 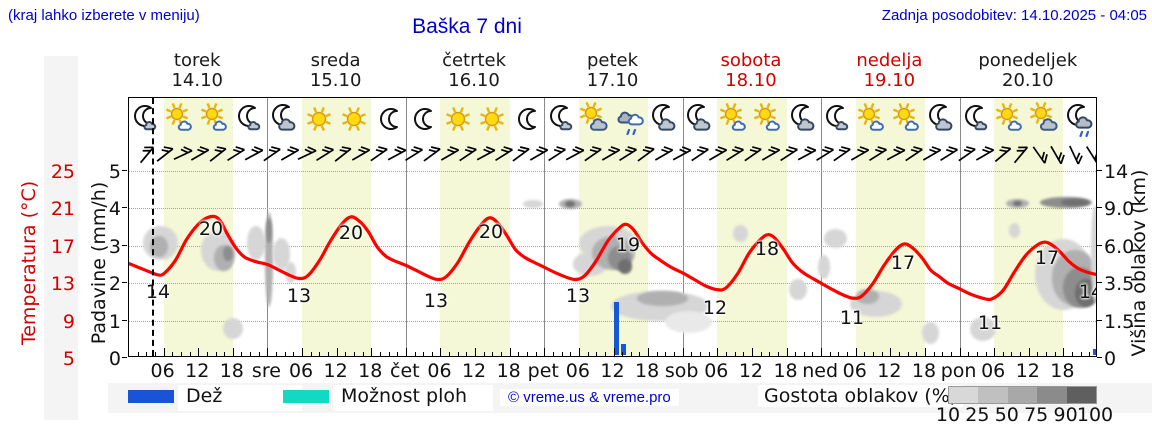 What do you see at coordinates (62, 246) in the screenshot?
I see `temp-tick: 17` at bounding box center [62, 246].